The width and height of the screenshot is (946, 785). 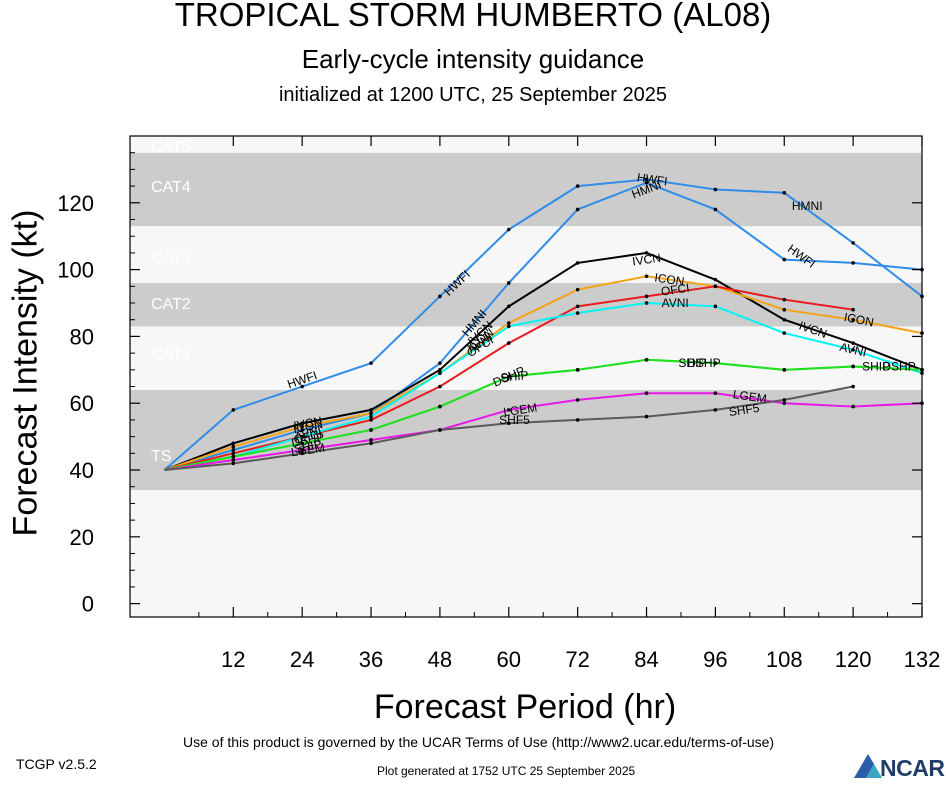 I want to click on series-label-shf5: SHF5, so click(x=514, y=420).